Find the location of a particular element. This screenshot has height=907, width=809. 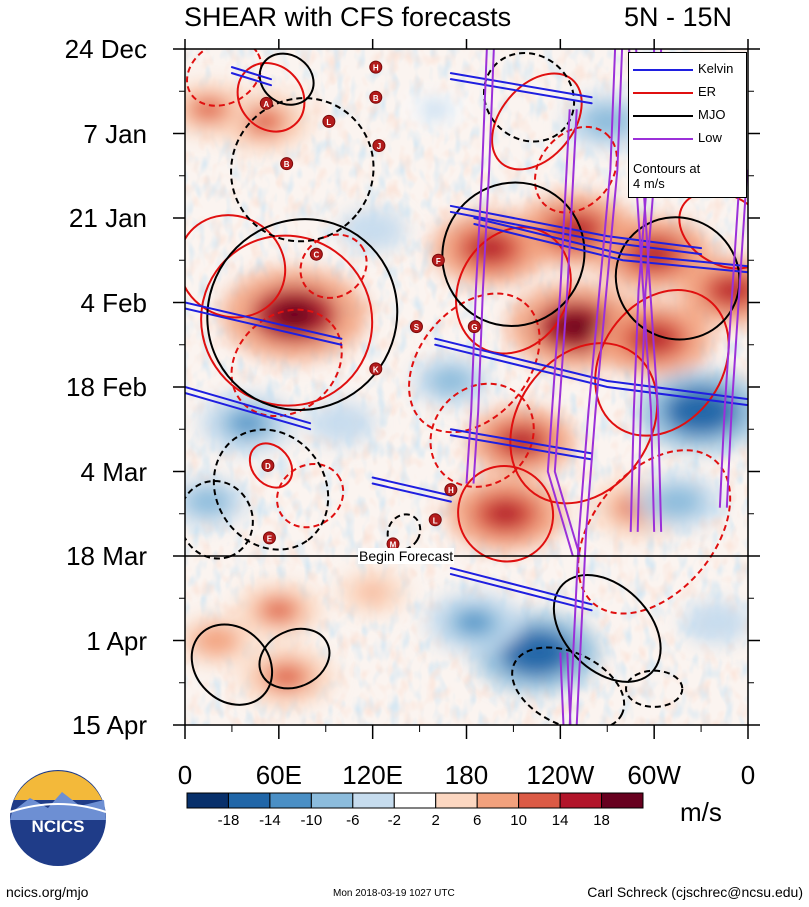

storm-marker: A is located at coordinates (266, 103).